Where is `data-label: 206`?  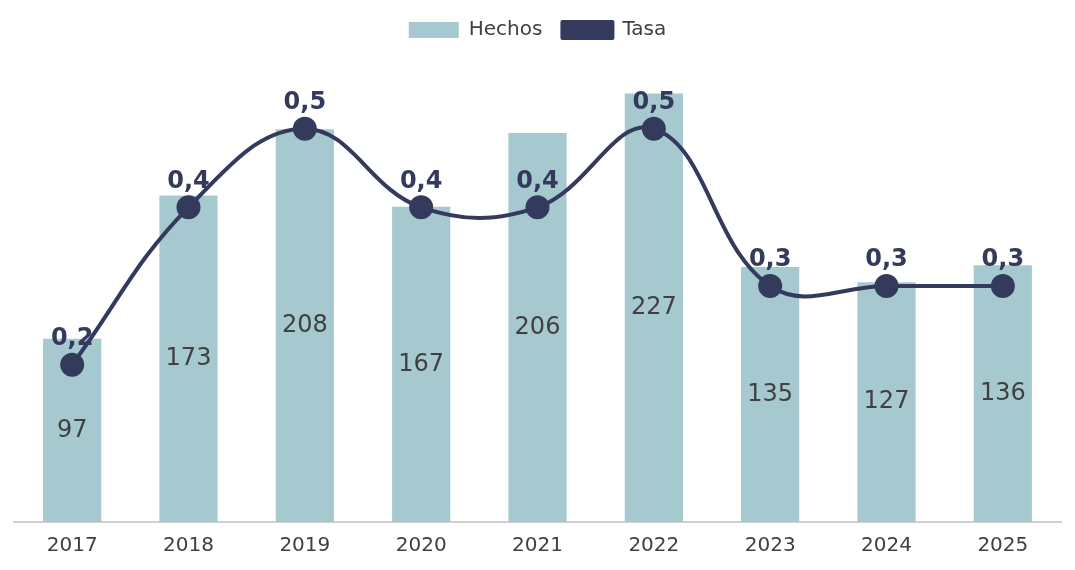 data-label: 206 is located at coordinates (537, 325).